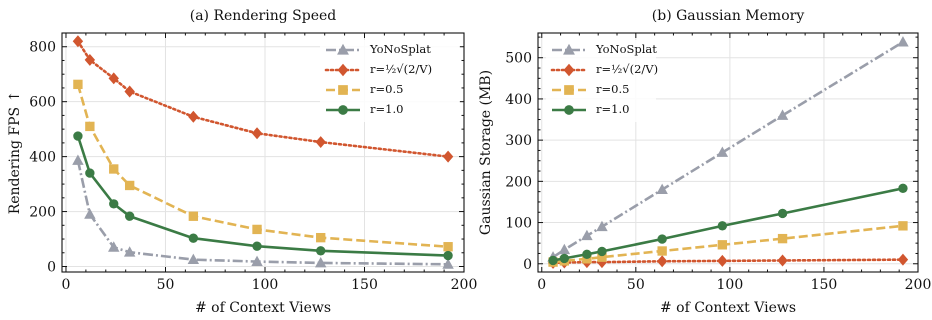  I want to click on legend-label: r=½√(2/V), so click(627, 69).